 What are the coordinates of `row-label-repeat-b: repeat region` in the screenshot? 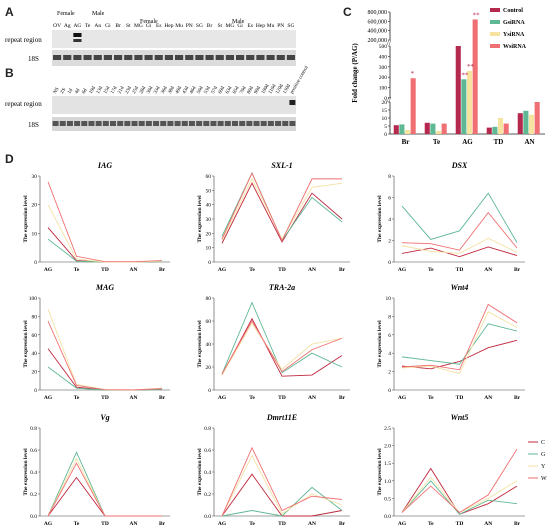 It's located at (23, 104).